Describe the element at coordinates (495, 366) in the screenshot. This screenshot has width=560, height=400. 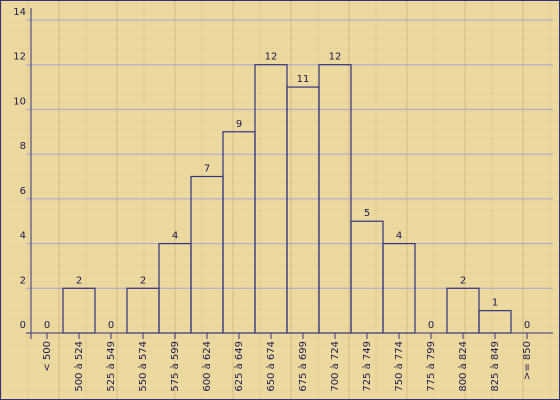
I see `x-tick-label: 825 à 849` at that location.